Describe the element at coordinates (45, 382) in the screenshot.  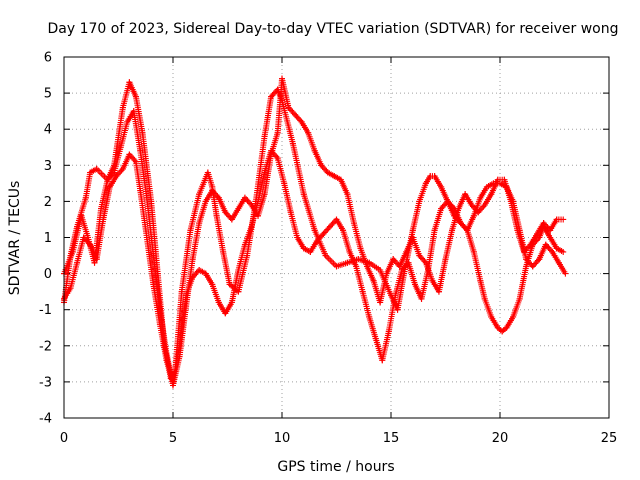
I see `y-tick-label: -3` at that location.